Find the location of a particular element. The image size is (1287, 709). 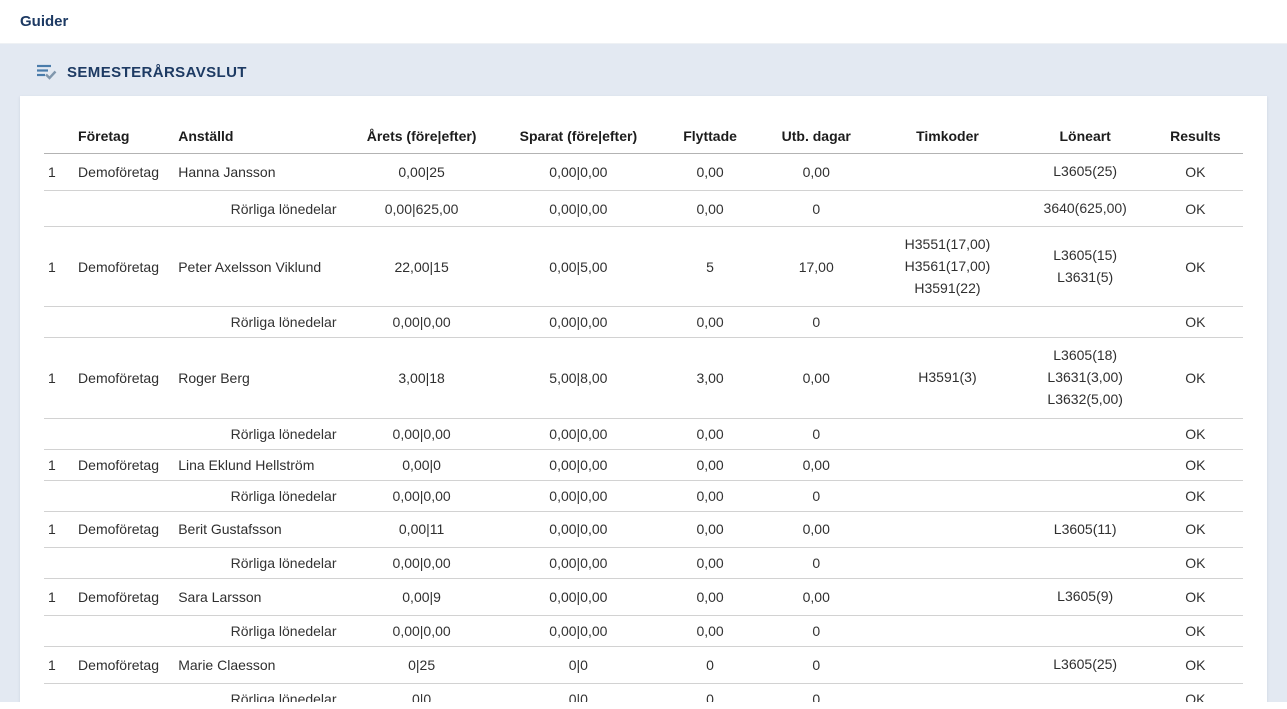

header-sparat: Sparat (före|efter) is located at coordinates (578, 137).